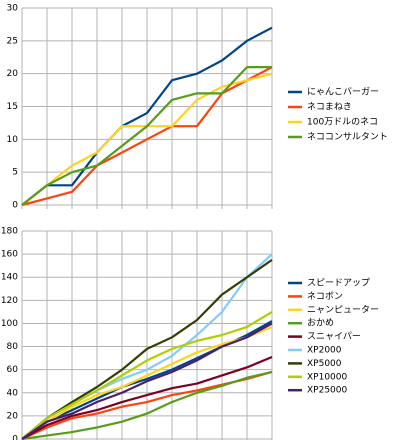 This screenshot has width=409, height=440. Describe the element at coordinates (320, 323) in the screenshot. I see `legend-label: おかめ` at that location.